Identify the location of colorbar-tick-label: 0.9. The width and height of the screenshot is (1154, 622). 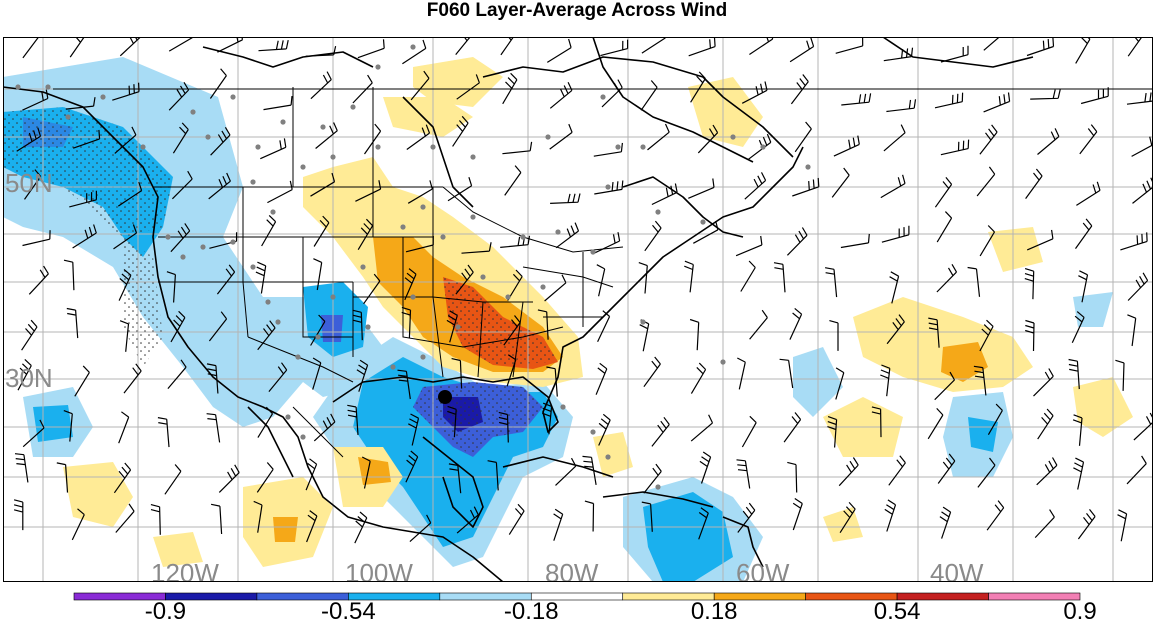
(1079, 610).